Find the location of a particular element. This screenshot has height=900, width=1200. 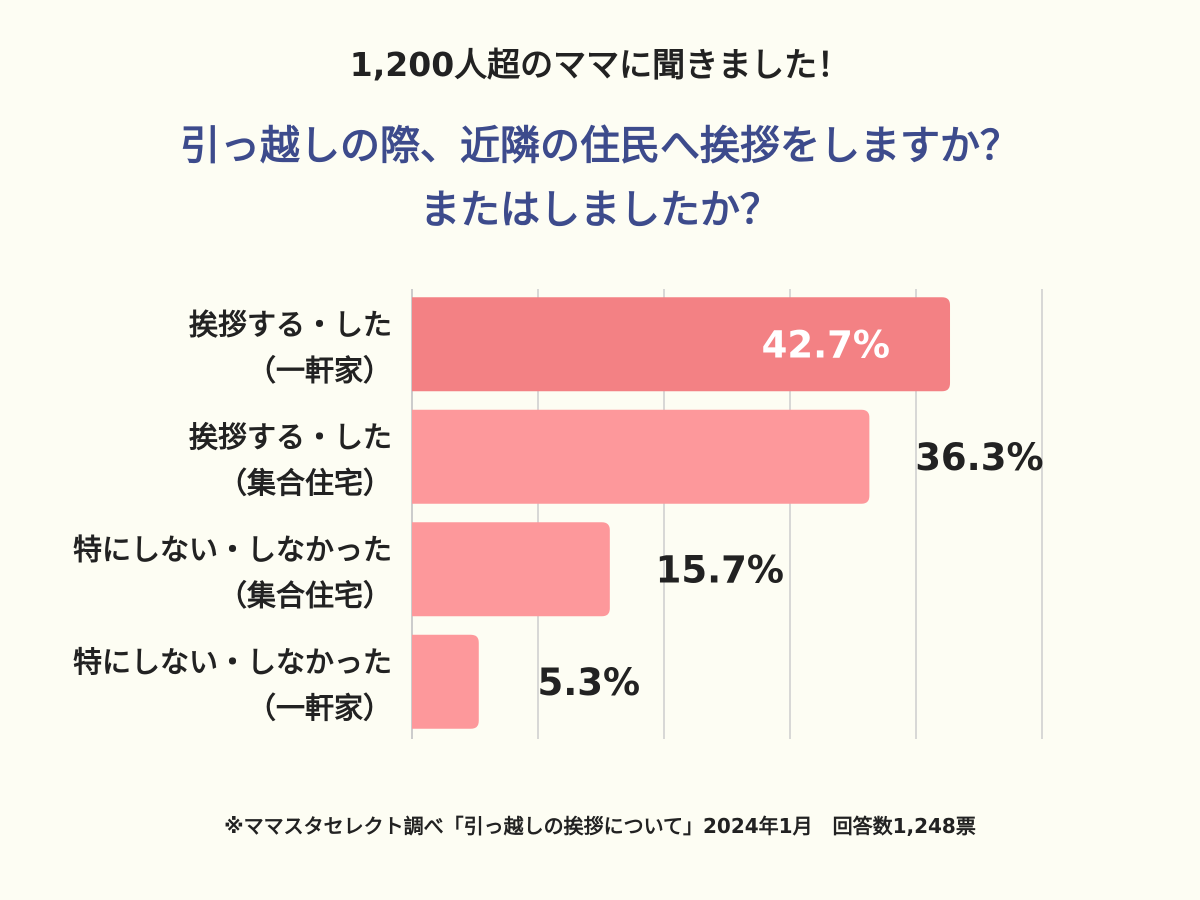

chart-title: 引っ越しの際、近隣の住民へ挨拶をしますか？ またはしましたか？ is located at coordinates (600, 178).